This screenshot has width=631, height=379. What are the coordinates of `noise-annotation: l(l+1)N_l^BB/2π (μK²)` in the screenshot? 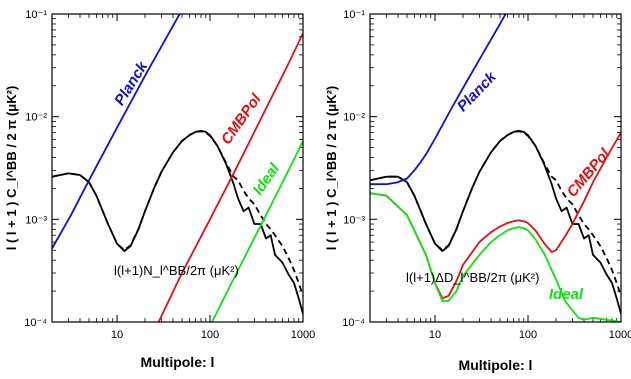 It's located at (176, 270).